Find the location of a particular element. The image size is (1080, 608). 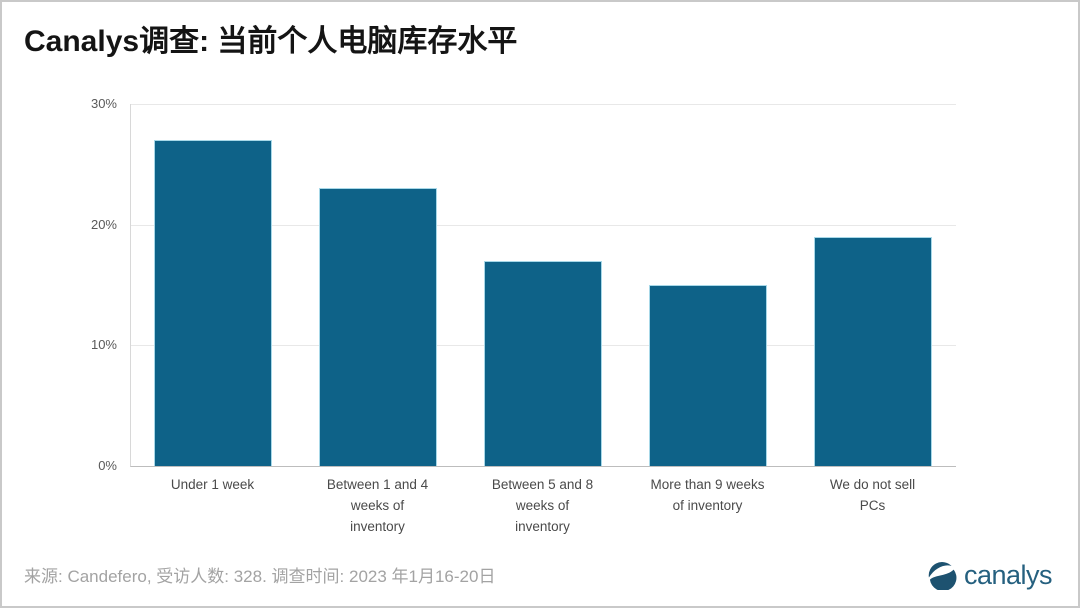

x-axis-label: More than 9 weeks of inventory is located at coordinates (707, 495).